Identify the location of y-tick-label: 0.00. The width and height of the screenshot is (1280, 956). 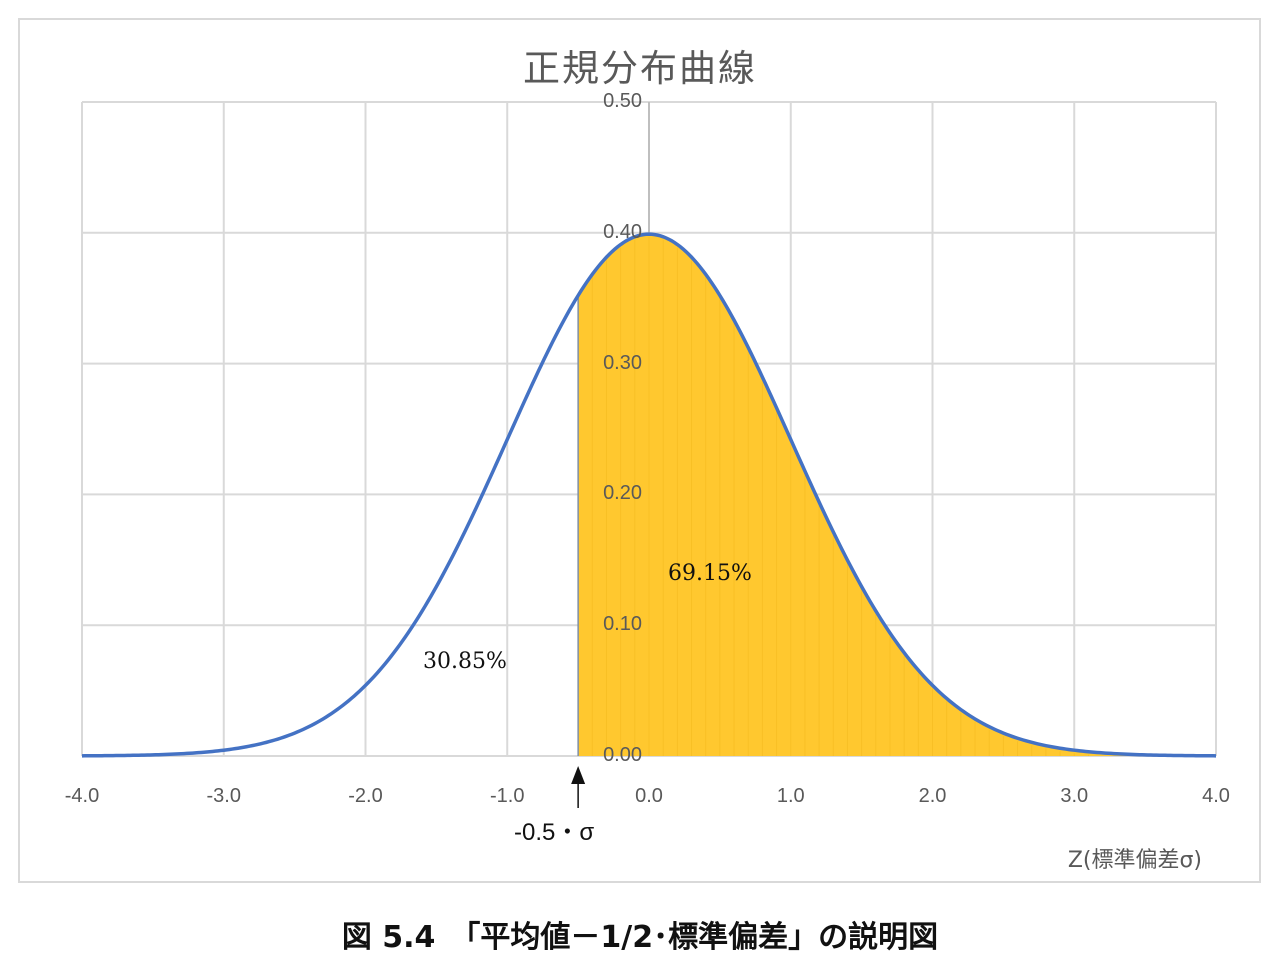
(622, 755).